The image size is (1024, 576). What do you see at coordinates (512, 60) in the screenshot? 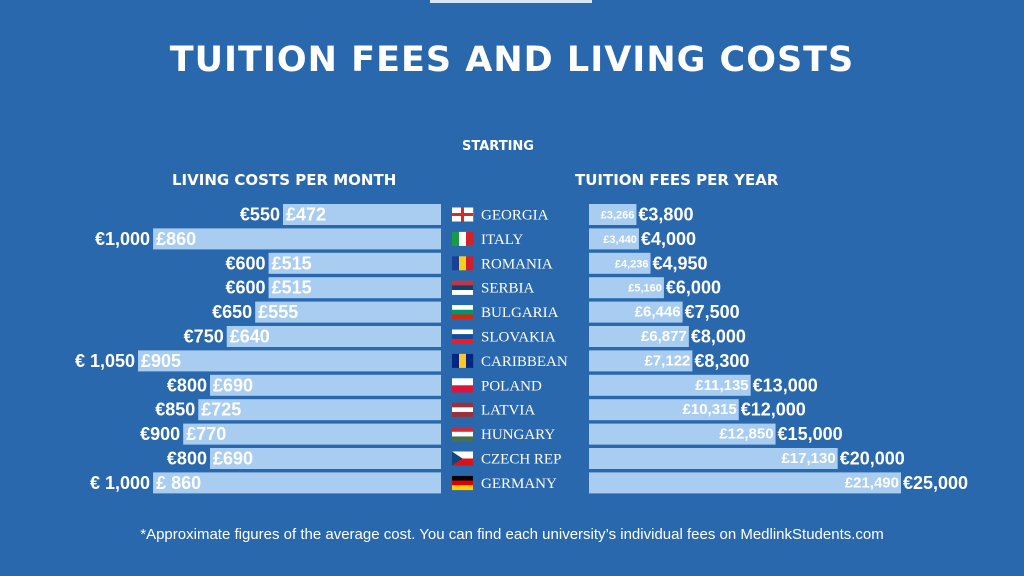
I see `page-title: TUITION FEES AND LIVING COSTS` at bounding box center [512, 60].